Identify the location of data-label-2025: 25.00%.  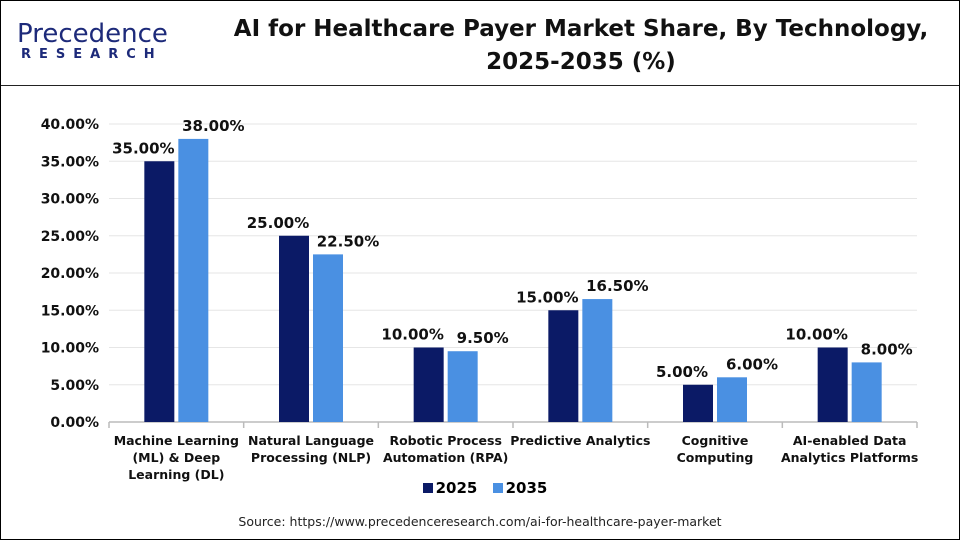
(278, 223).